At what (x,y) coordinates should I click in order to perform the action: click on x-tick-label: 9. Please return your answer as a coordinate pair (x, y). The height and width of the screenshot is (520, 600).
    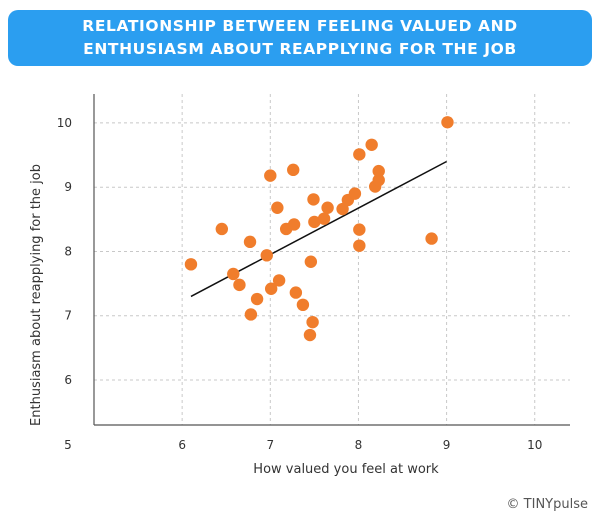
    Looking at the image, I should click on (447, 445).